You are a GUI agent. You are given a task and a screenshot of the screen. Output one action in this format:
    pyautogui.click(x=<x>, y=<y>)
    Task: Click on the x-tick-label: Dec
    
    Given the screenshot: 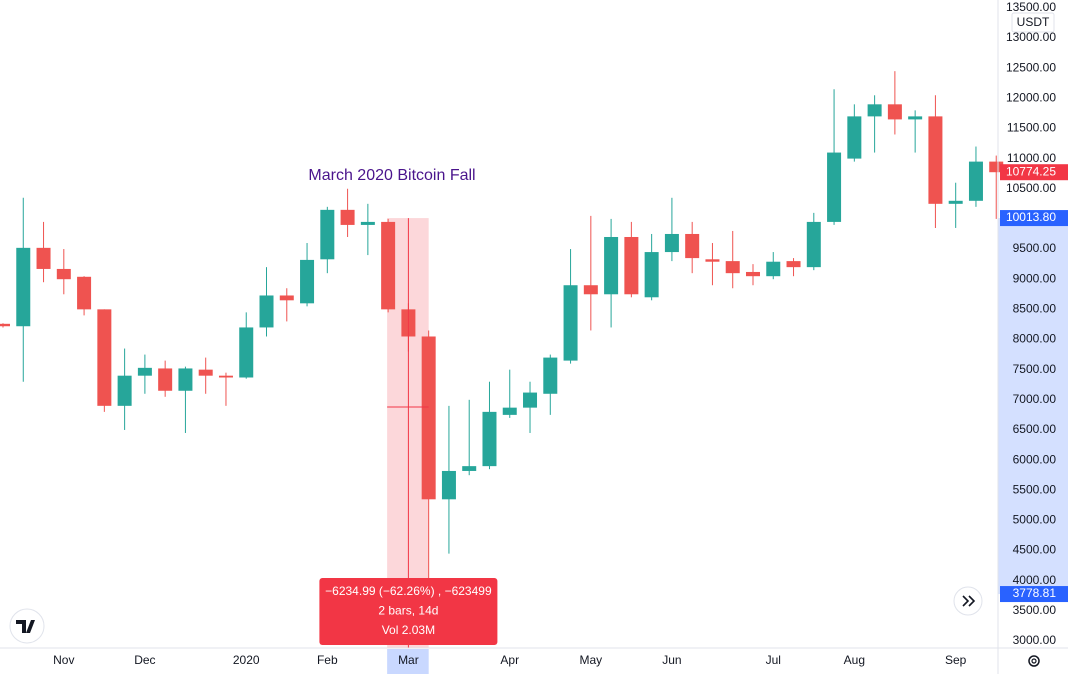 What is the action you would take?
    pyautogui.click(x=144, y=660)
    